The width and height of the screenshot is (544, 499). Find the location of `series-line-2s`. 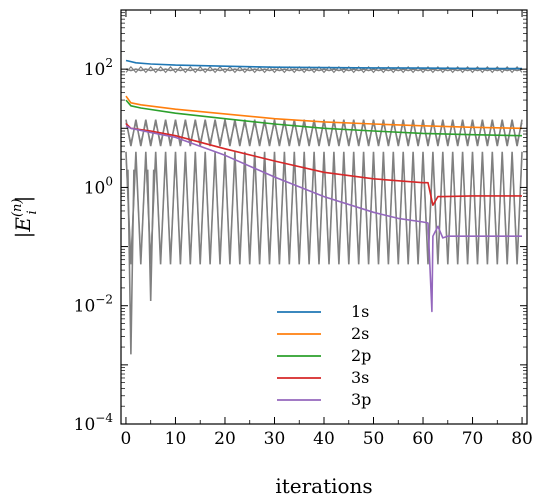

series-line-2s is located at coordinates (324, 112).